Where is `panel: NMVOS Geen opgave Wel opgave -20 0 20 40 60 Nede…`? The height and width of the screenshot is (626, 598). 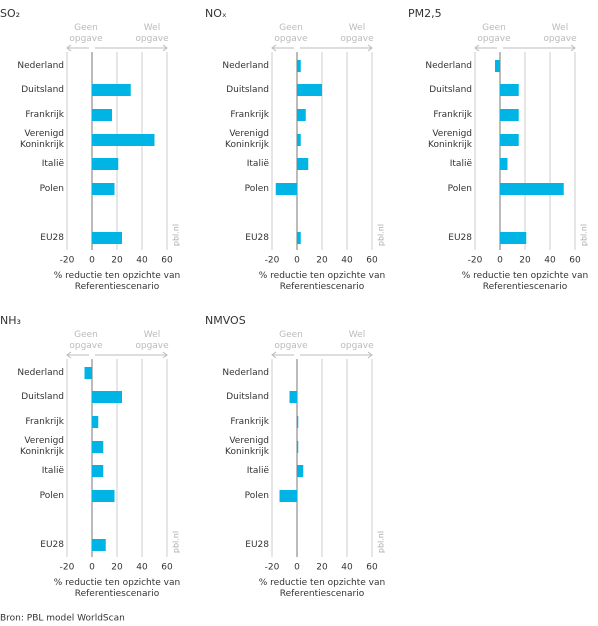 panel: NMVOS Geen opgave Wel opgave -20 0 20 40 60 Nede… is located at coordinates (295, 456).